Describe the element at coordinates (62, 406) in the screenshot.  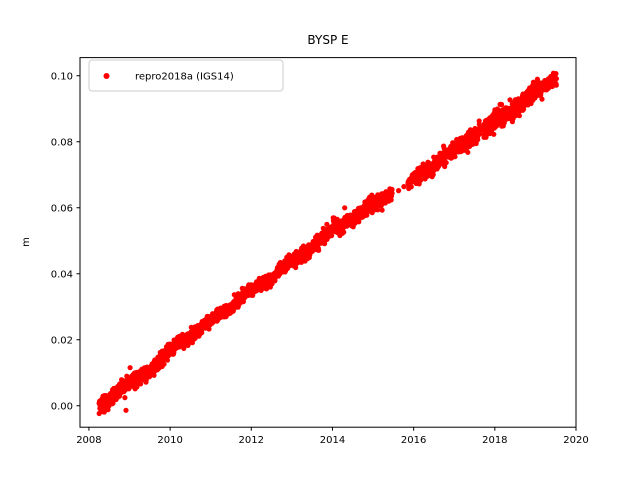
I see `y-tick-label: 0.00` at that location.